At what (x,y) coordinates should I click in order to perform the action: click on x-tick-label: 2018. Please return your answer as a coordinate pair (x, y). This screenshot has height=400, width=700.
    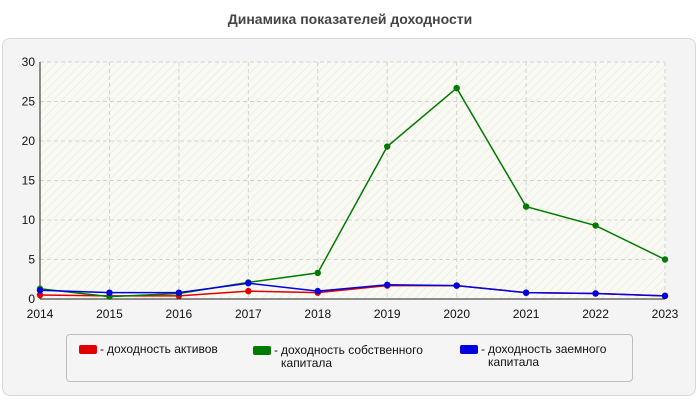
    Looking at the image, I should click on (317, 314).